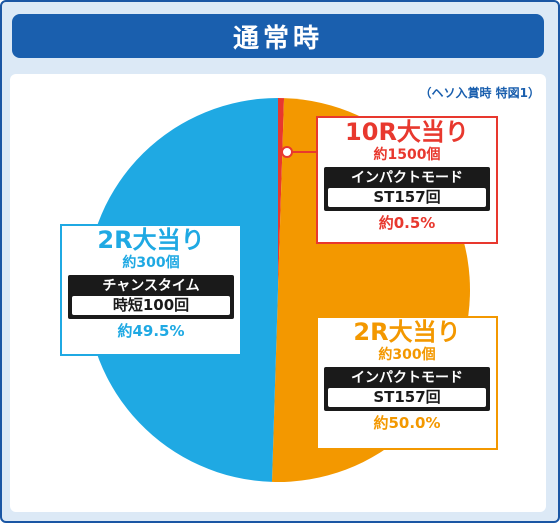 This screenshot has width=560, height=523. I want to click on slice-label-2r-st: 2R大当り 約300個 インパクトモード ST157回 約50.0%, so click(407, 383).